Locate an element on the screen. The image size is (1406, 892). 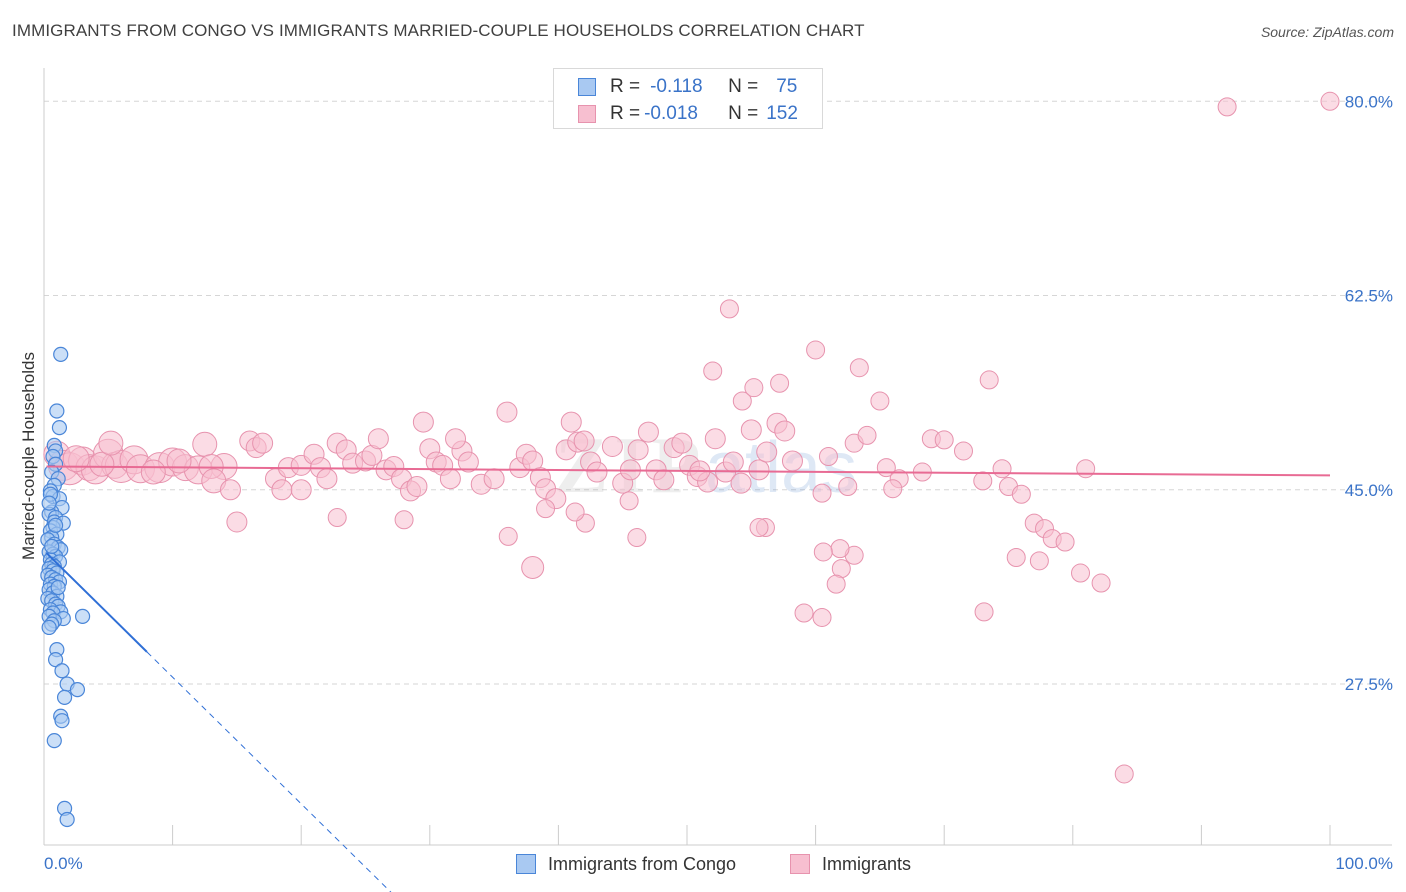
source-credit: Source: ZipAtlas.com is located at coordinates (1327, 32).